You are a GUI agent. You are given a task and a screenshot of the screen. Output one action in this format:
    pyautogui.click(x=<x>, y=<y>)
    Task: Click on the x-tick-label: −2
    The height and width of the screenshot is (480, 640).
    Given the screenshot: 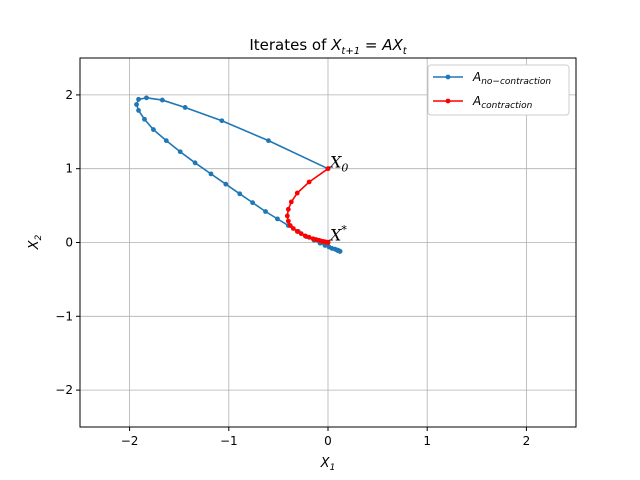 What is the action you would take?
    pyautogui.click(x=130, y=441)
    